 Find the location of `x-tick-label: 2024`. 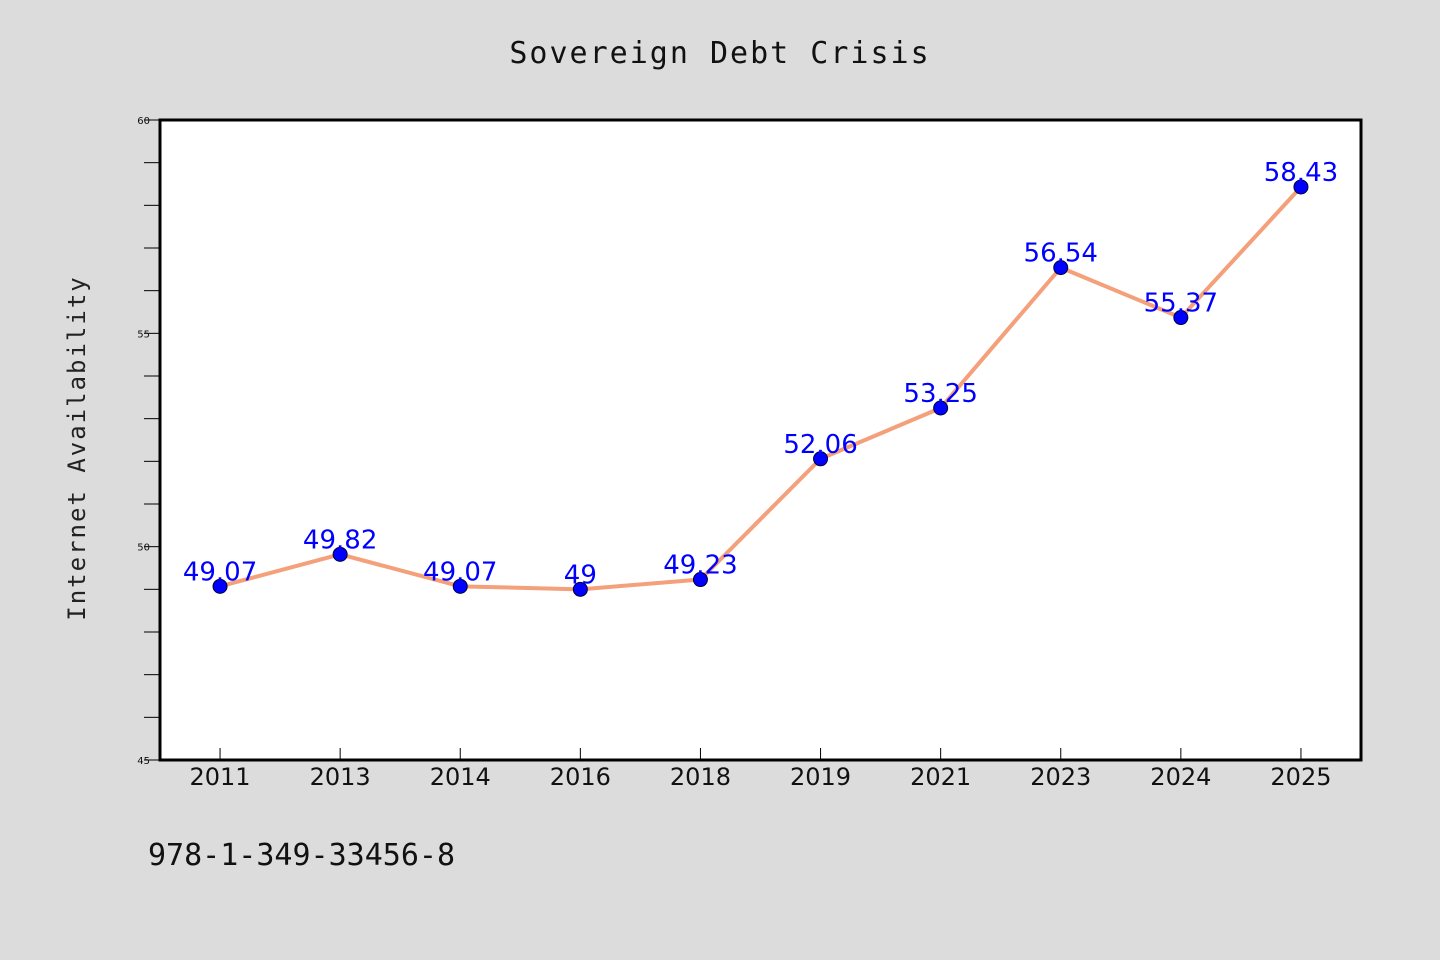

x-tick-label: 2024 is located at coordinates (1180, 777).